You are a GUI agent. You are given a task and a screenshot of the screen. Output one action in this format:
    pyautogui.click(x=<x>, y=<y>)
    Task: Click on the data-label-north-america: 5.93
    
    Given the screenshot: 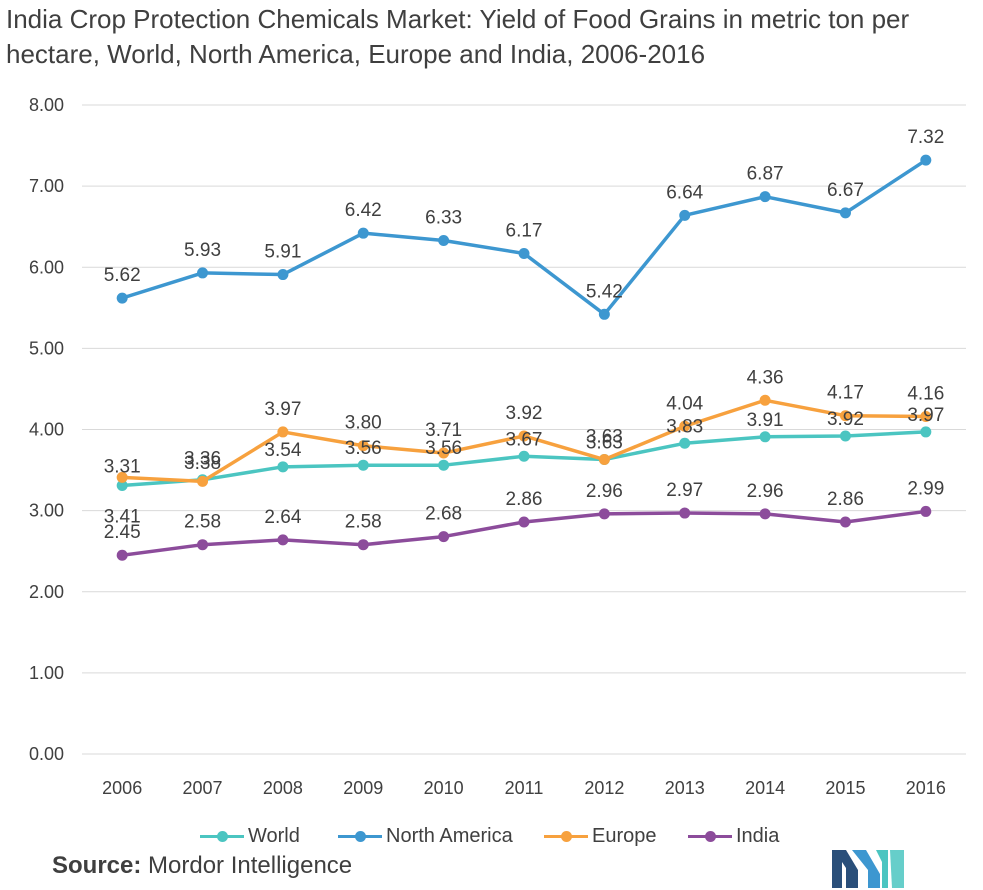 What is the action you would take?
    pyautogui.click(x=202, y=250)
    